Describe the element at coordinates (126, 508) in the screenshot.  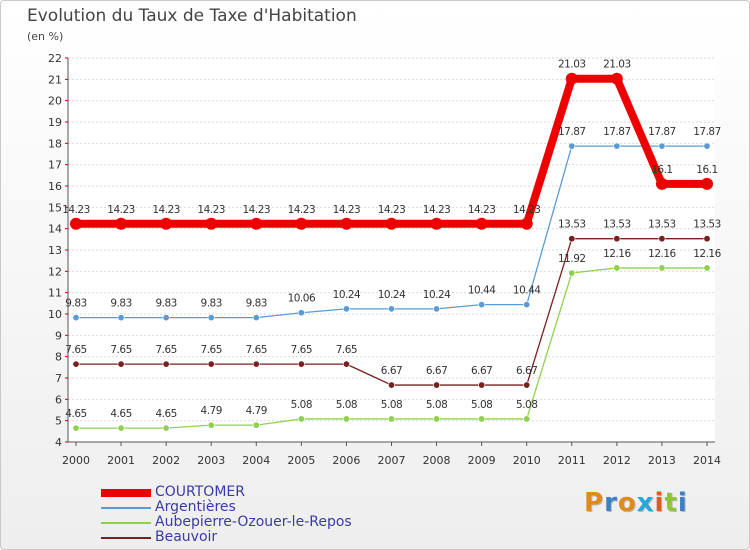
I see `legend-swatch` at that location.